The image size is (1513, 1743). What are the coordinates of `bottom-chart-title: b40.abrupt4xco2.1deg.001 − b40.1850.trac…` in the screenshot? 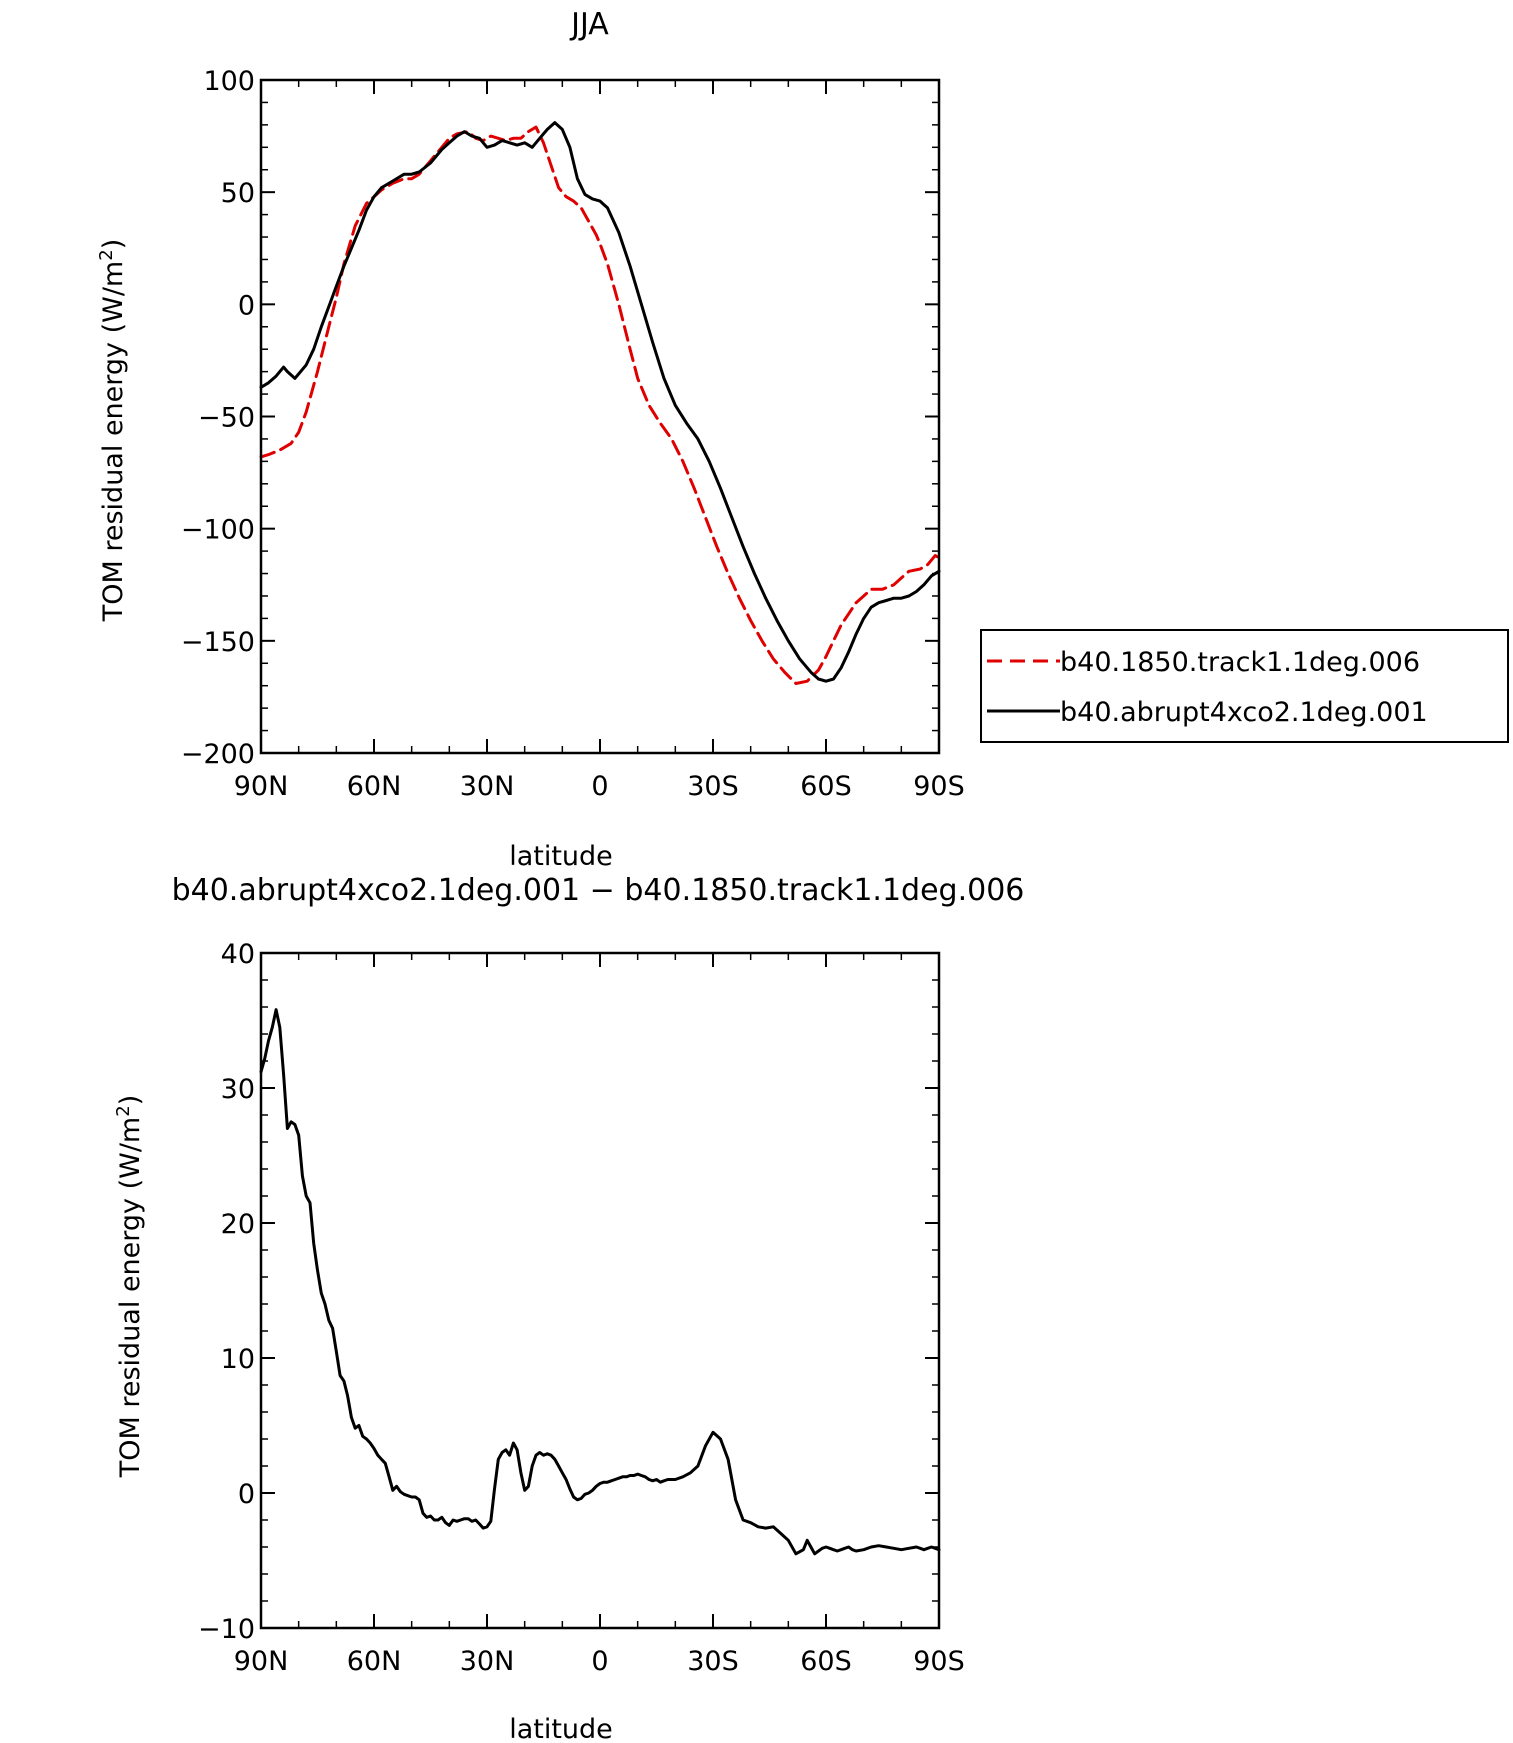 It's located at (598, 890).